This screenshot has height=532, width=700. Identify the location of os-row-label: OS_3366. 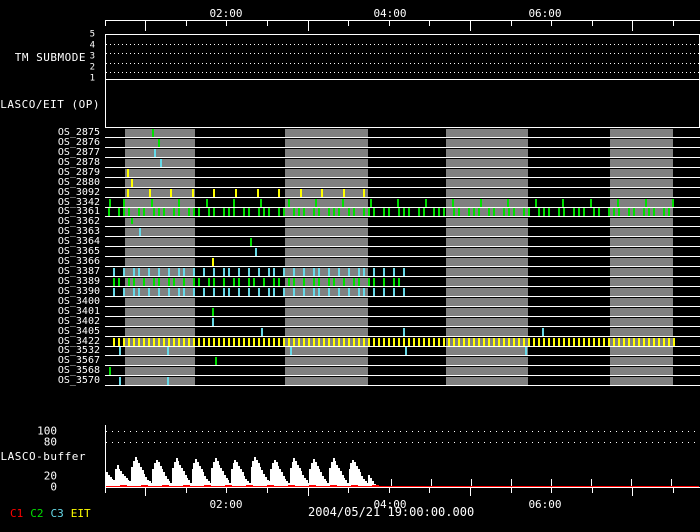
(78, 261).